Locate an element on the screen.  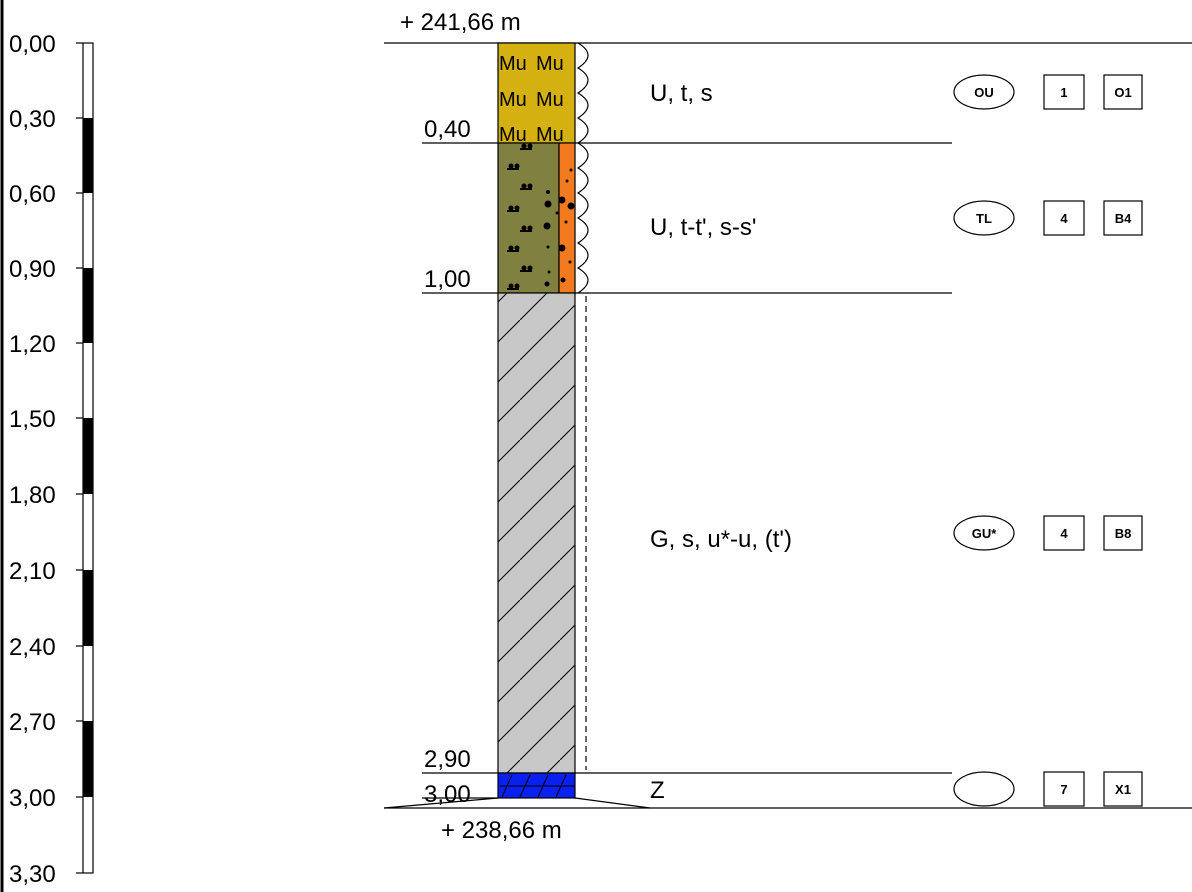
layer-2-description: U, t-t', s-s' is located at coordinates (703, 227).